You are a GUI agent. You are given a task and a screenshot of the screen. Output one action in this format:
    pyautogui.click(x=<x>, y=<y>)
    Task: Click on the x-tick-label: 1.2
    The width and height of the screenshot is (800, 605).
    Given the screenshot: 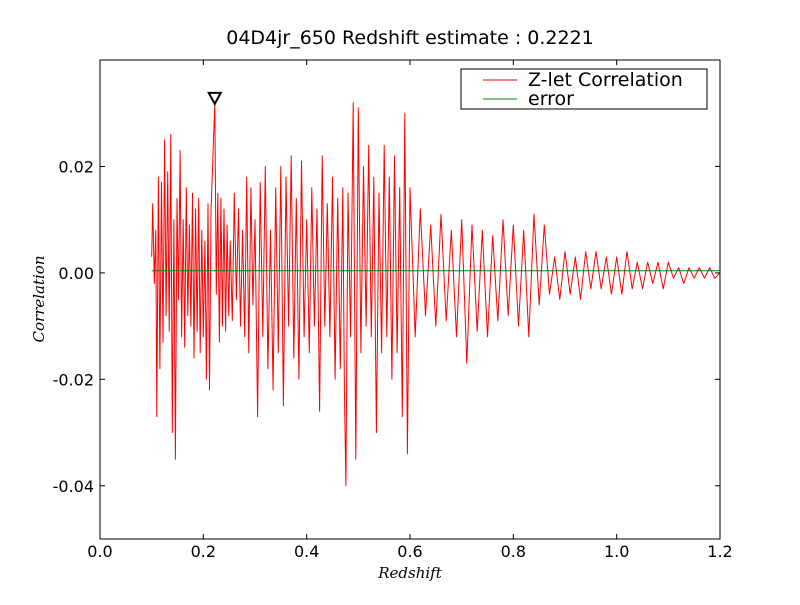 What is the action you would take?
    pyautogui.click(x=719, y=551)
    